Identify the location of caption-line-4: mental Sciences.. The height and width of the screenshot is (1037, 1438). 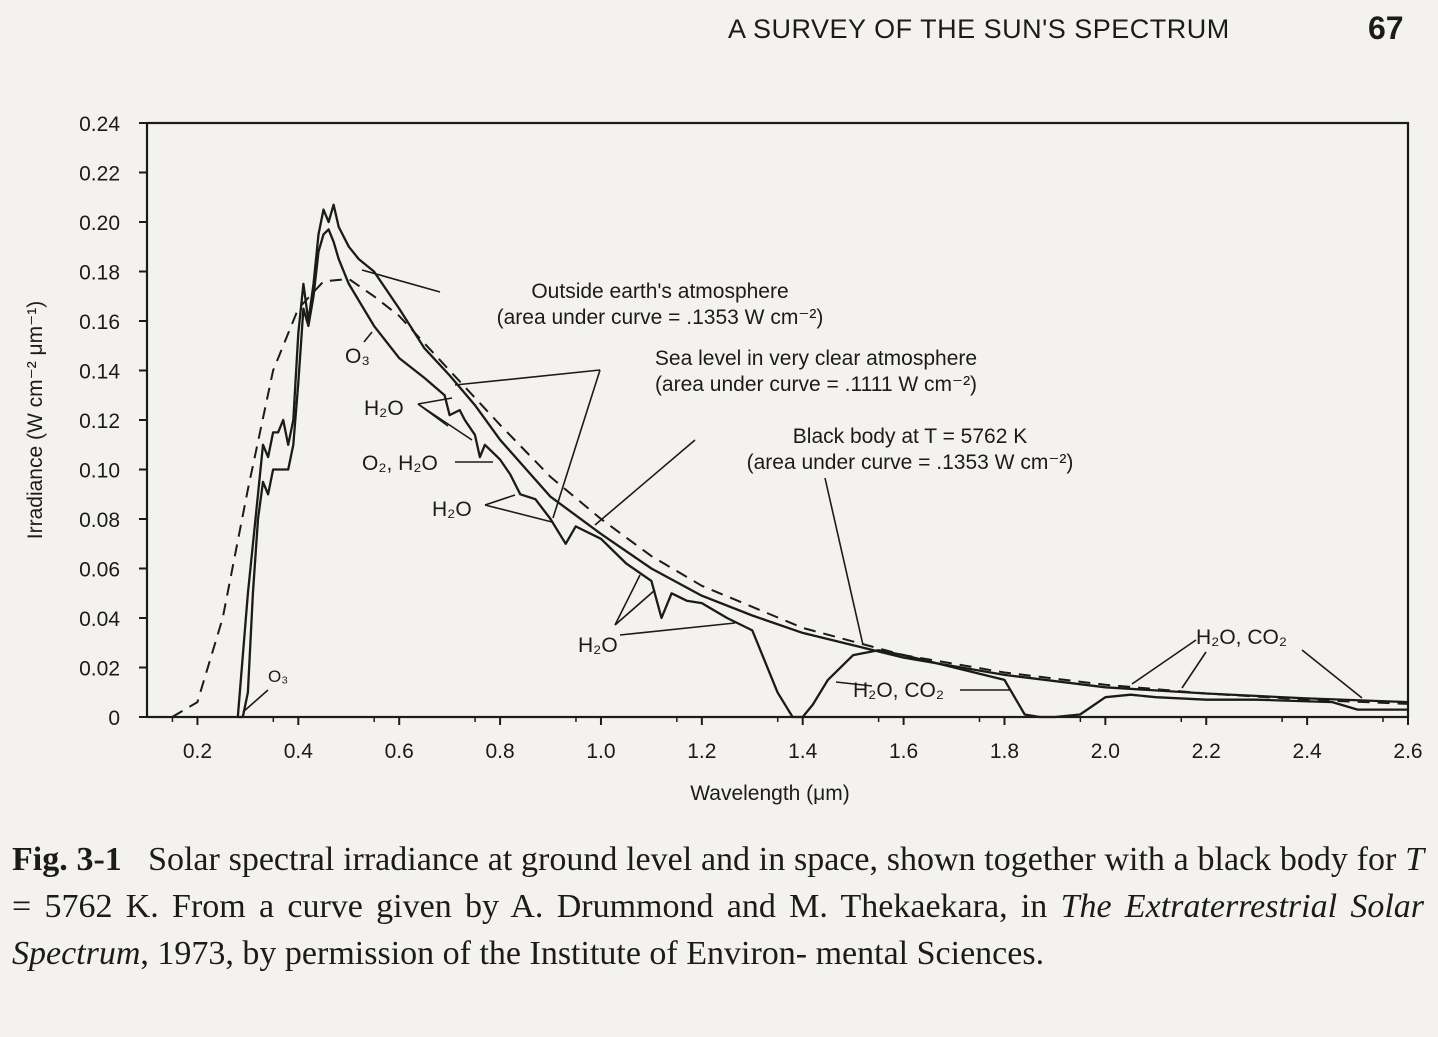
(930, 953).